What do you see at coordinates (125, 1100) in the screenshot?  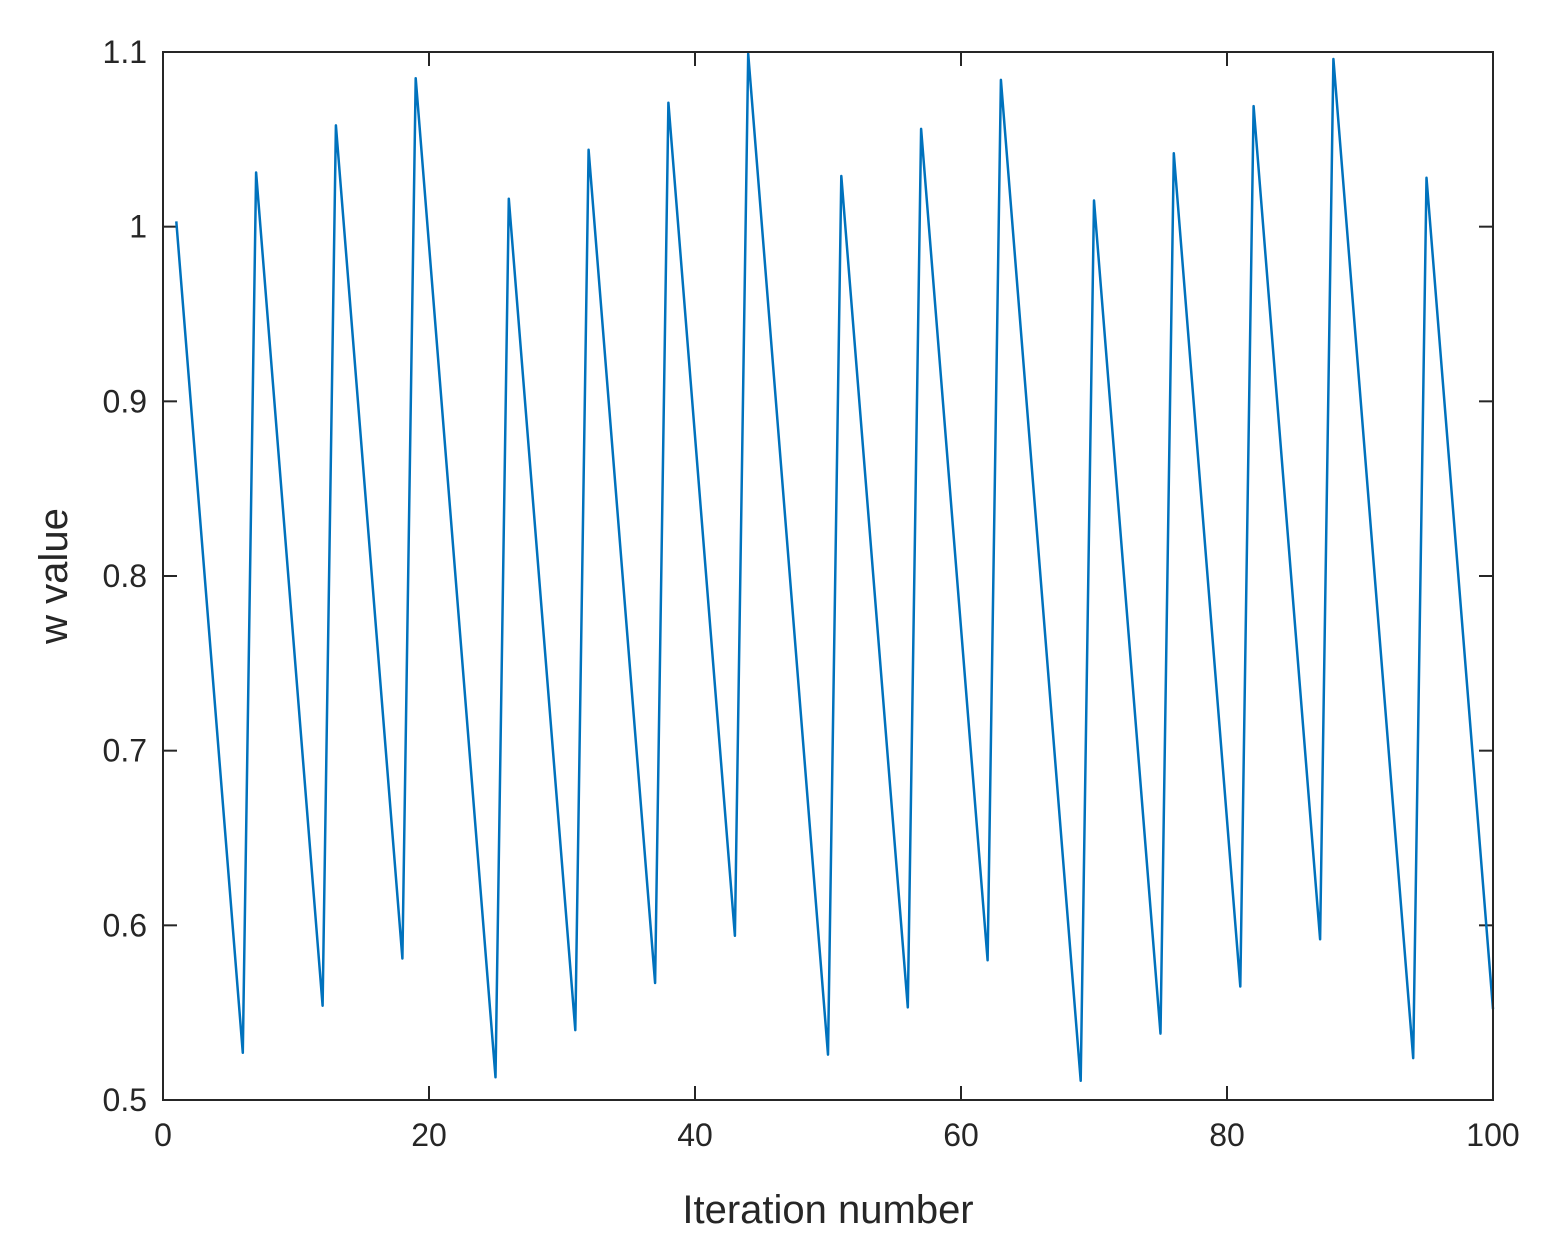 I see `y-tick-label: 0.5` at bounding box center [125, 1100].